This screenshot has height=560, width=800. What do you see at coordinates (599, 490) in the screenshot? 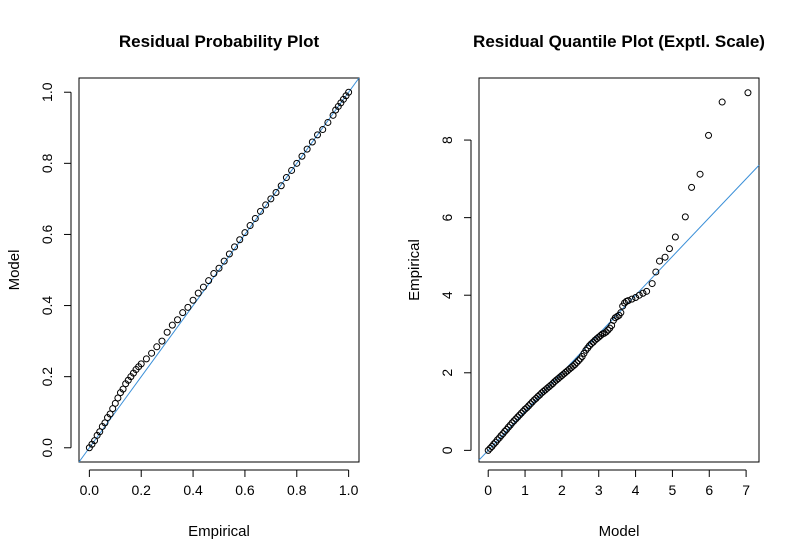
I see `x-tick-label: 3` at bounding box center [599, 490].